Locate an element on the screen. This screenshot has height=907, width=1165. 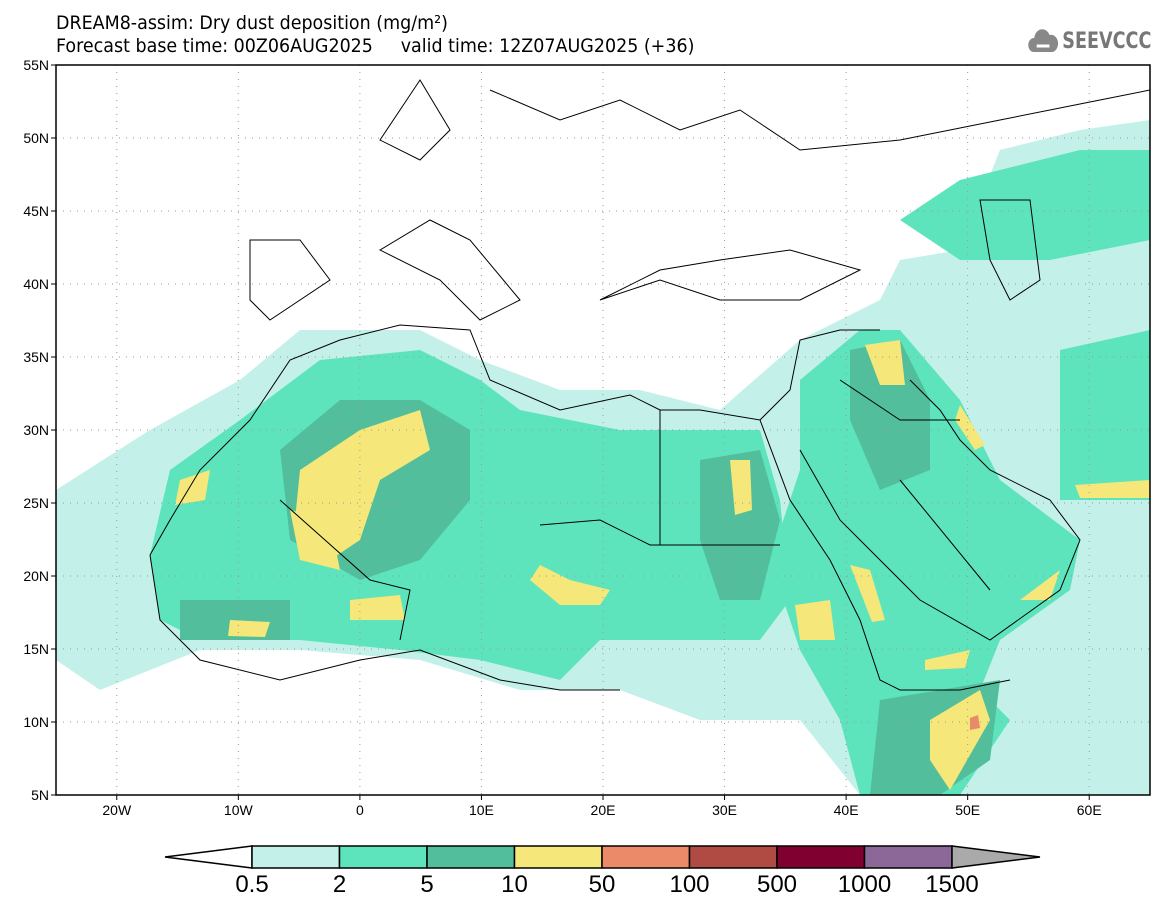
lon-label: 10E is located at coordinates (481, 810).